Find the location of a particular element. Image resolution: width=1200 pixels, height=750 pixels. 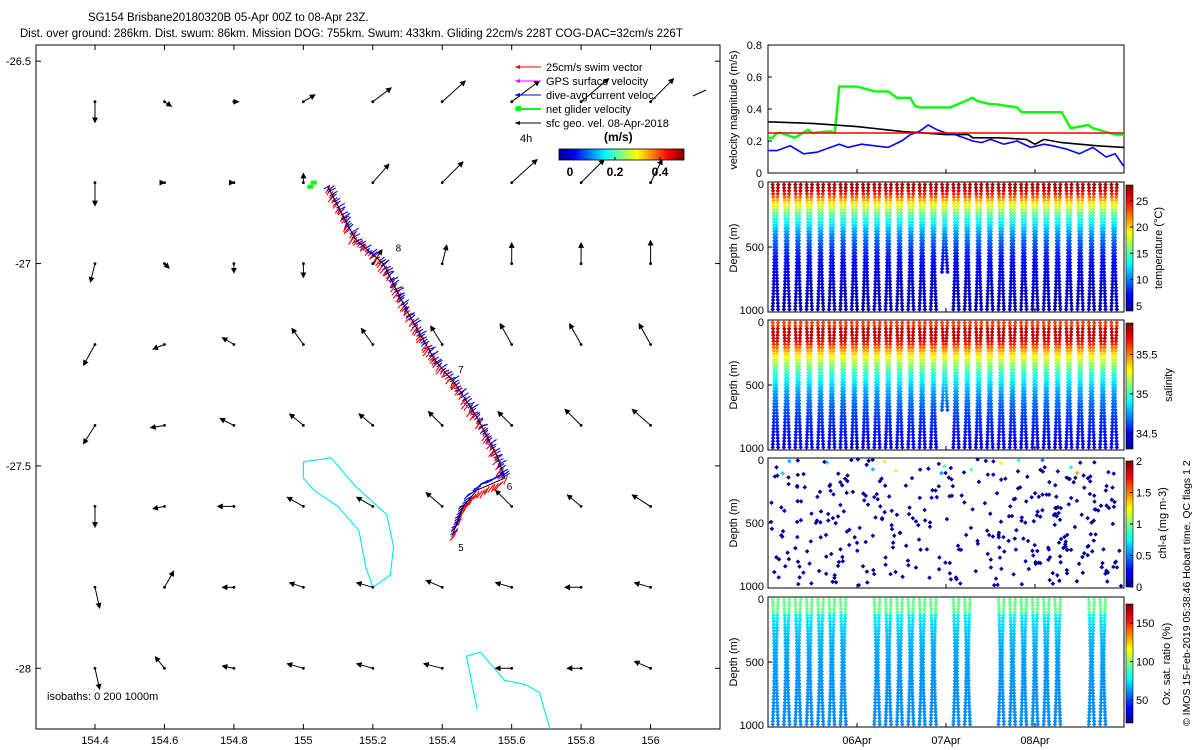

velocity-ytick-label: 0.6 is located at coordinates (754, 78).